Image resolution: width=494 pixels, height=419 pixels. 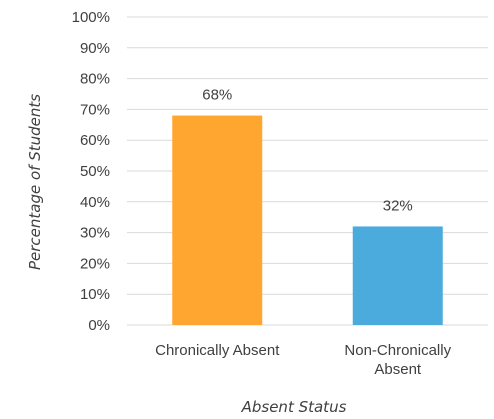 What do you see at coordinates (217, 95) in the screenshot?
I see `data-label: 68%` at bounding box center [217, 95].